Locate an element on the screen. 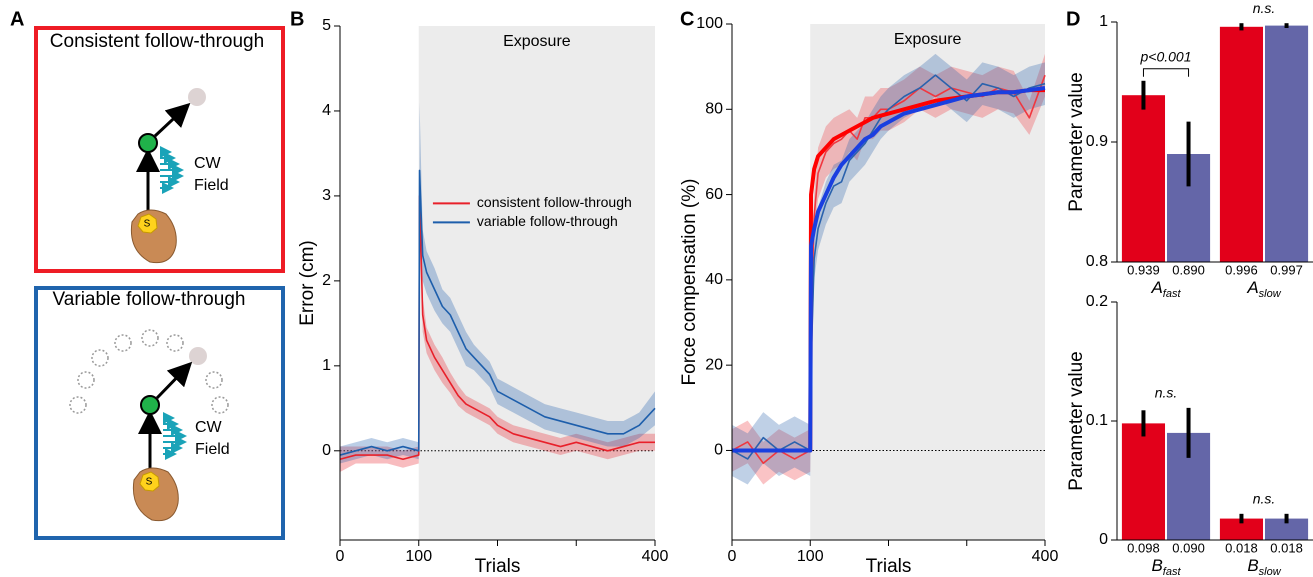 The height and width of the screenshot is (577, 1313). possible-targets is located at coordinates (149, 371).